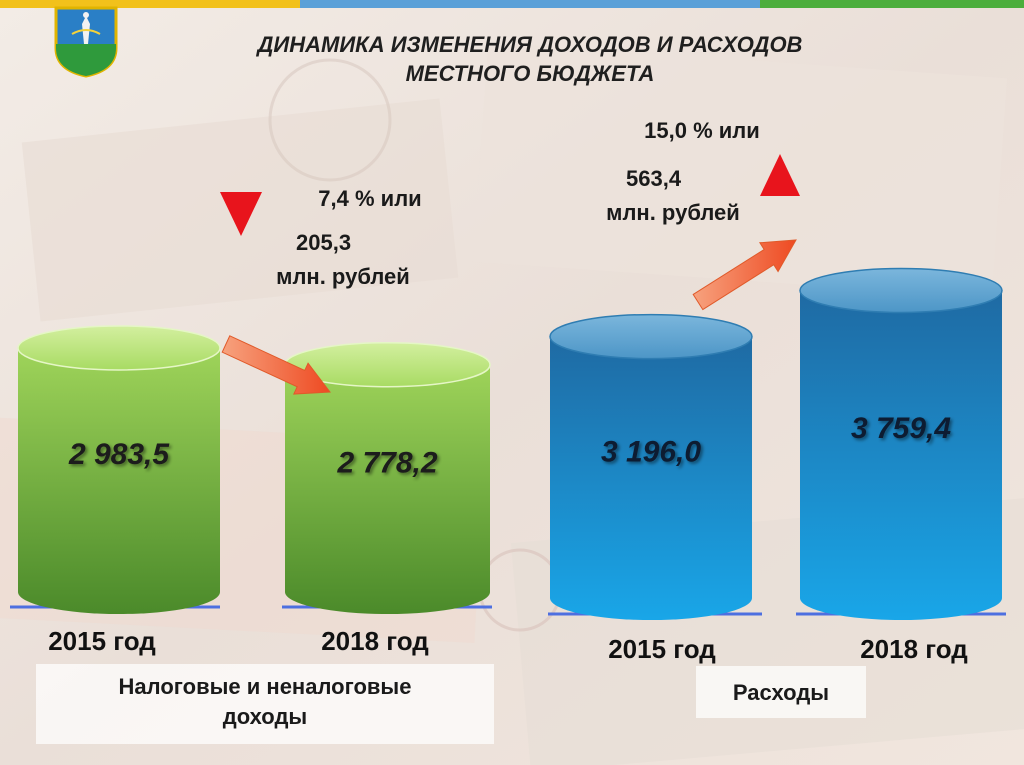 The width and height of the screenshot is (1024, 765). Describe the element at coordinates (530, 44) in the screenshot. I see `title-line-1: ДИНАМИКА ИЗМЕНЕНИЯ ДОХОДОВ И РАСХОДОВ` at that location.